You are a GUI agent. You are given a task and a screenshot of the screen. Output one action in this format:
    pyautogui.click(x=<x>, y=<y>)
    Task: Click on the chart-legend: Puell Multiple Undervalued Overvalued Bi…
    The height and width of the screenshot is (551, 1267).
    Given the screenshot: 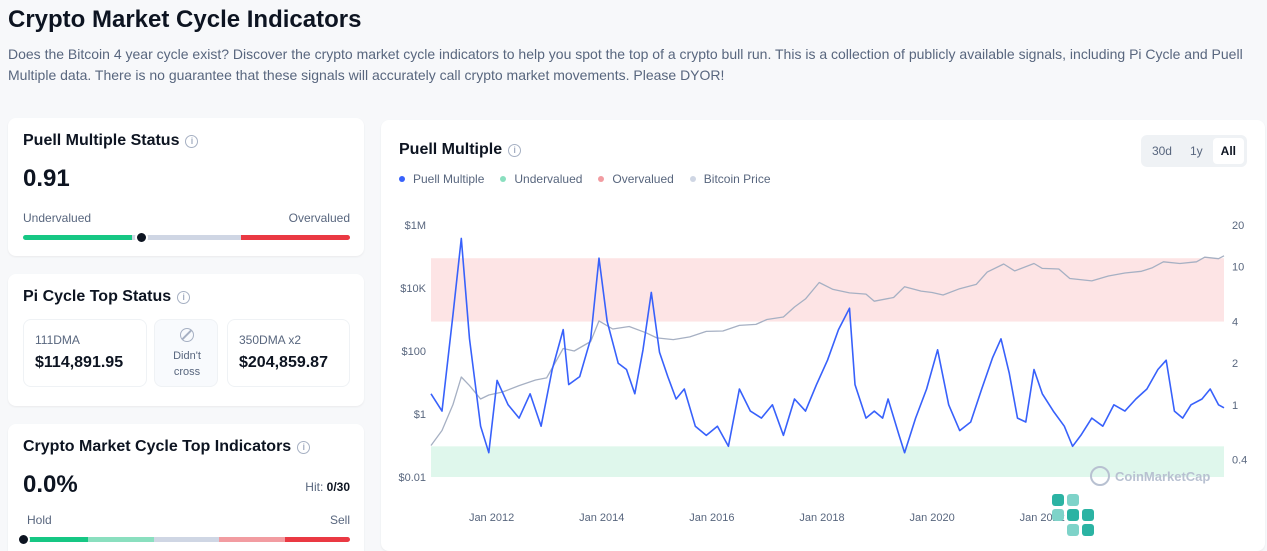 What is the action you would take?
    pyautogui.click(x=585, y=179)
    